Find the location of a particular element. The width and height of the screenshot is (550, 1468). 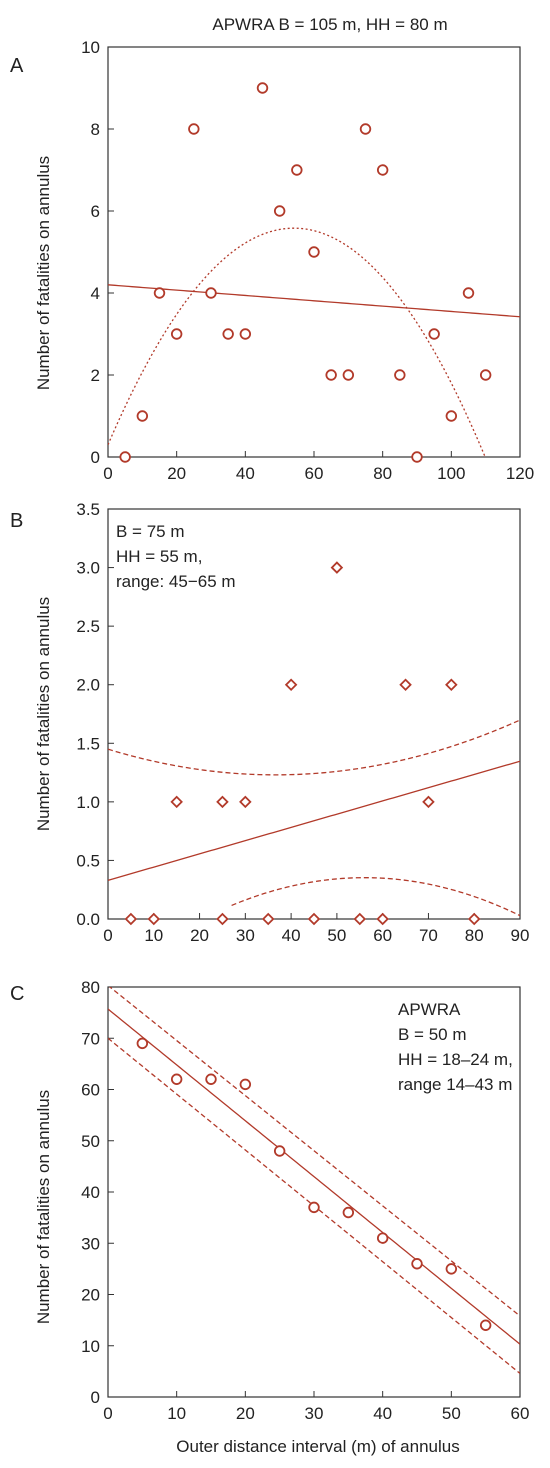

panel-c-x-axis-label: Outer distance interval (m) of annulus is located at coordinates (317, 1446).